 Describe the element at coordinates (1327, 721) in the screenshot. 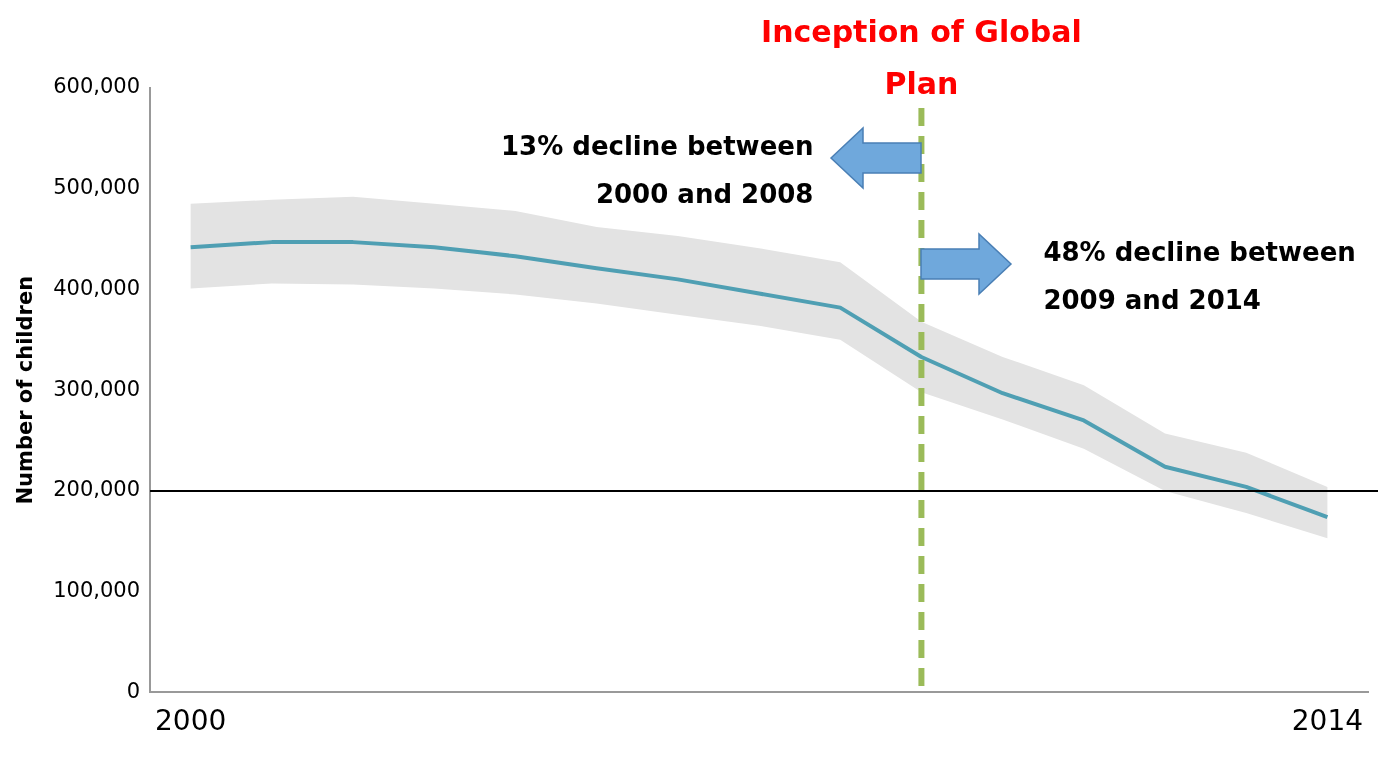

I see `x-tick-label: 2014` at that location.